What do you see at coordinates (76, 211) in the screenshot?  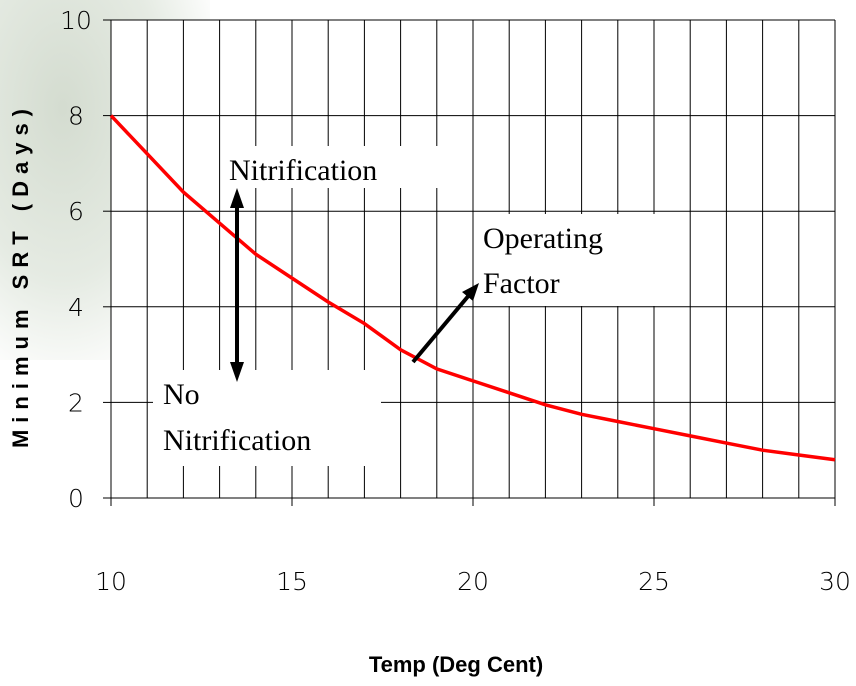 I see `y-tick-label: 6` at bounding box center [76, 211].